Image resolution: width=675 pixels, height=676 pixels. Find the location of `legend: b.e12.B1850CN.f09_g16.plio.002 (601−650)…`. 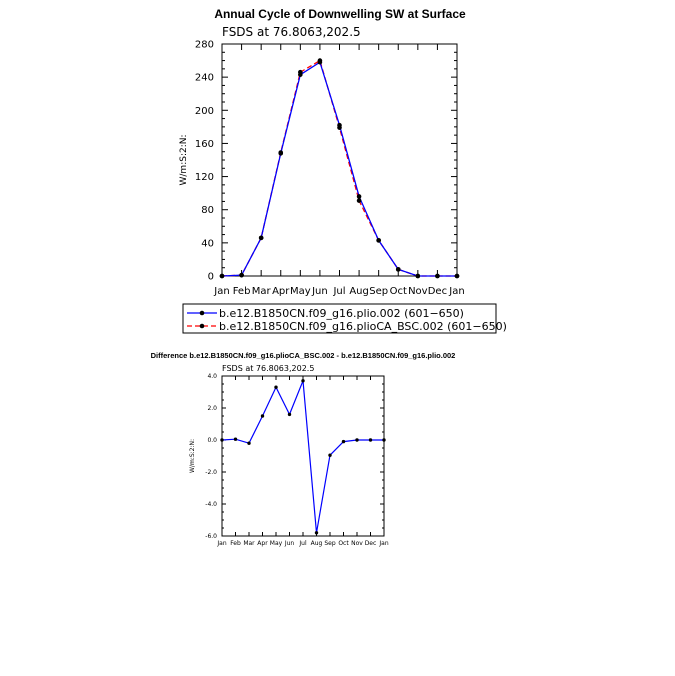

legend: b.e12.B1850CN.f09_g16.plio.002 (601−650)… is located at coordinates (344, 318).